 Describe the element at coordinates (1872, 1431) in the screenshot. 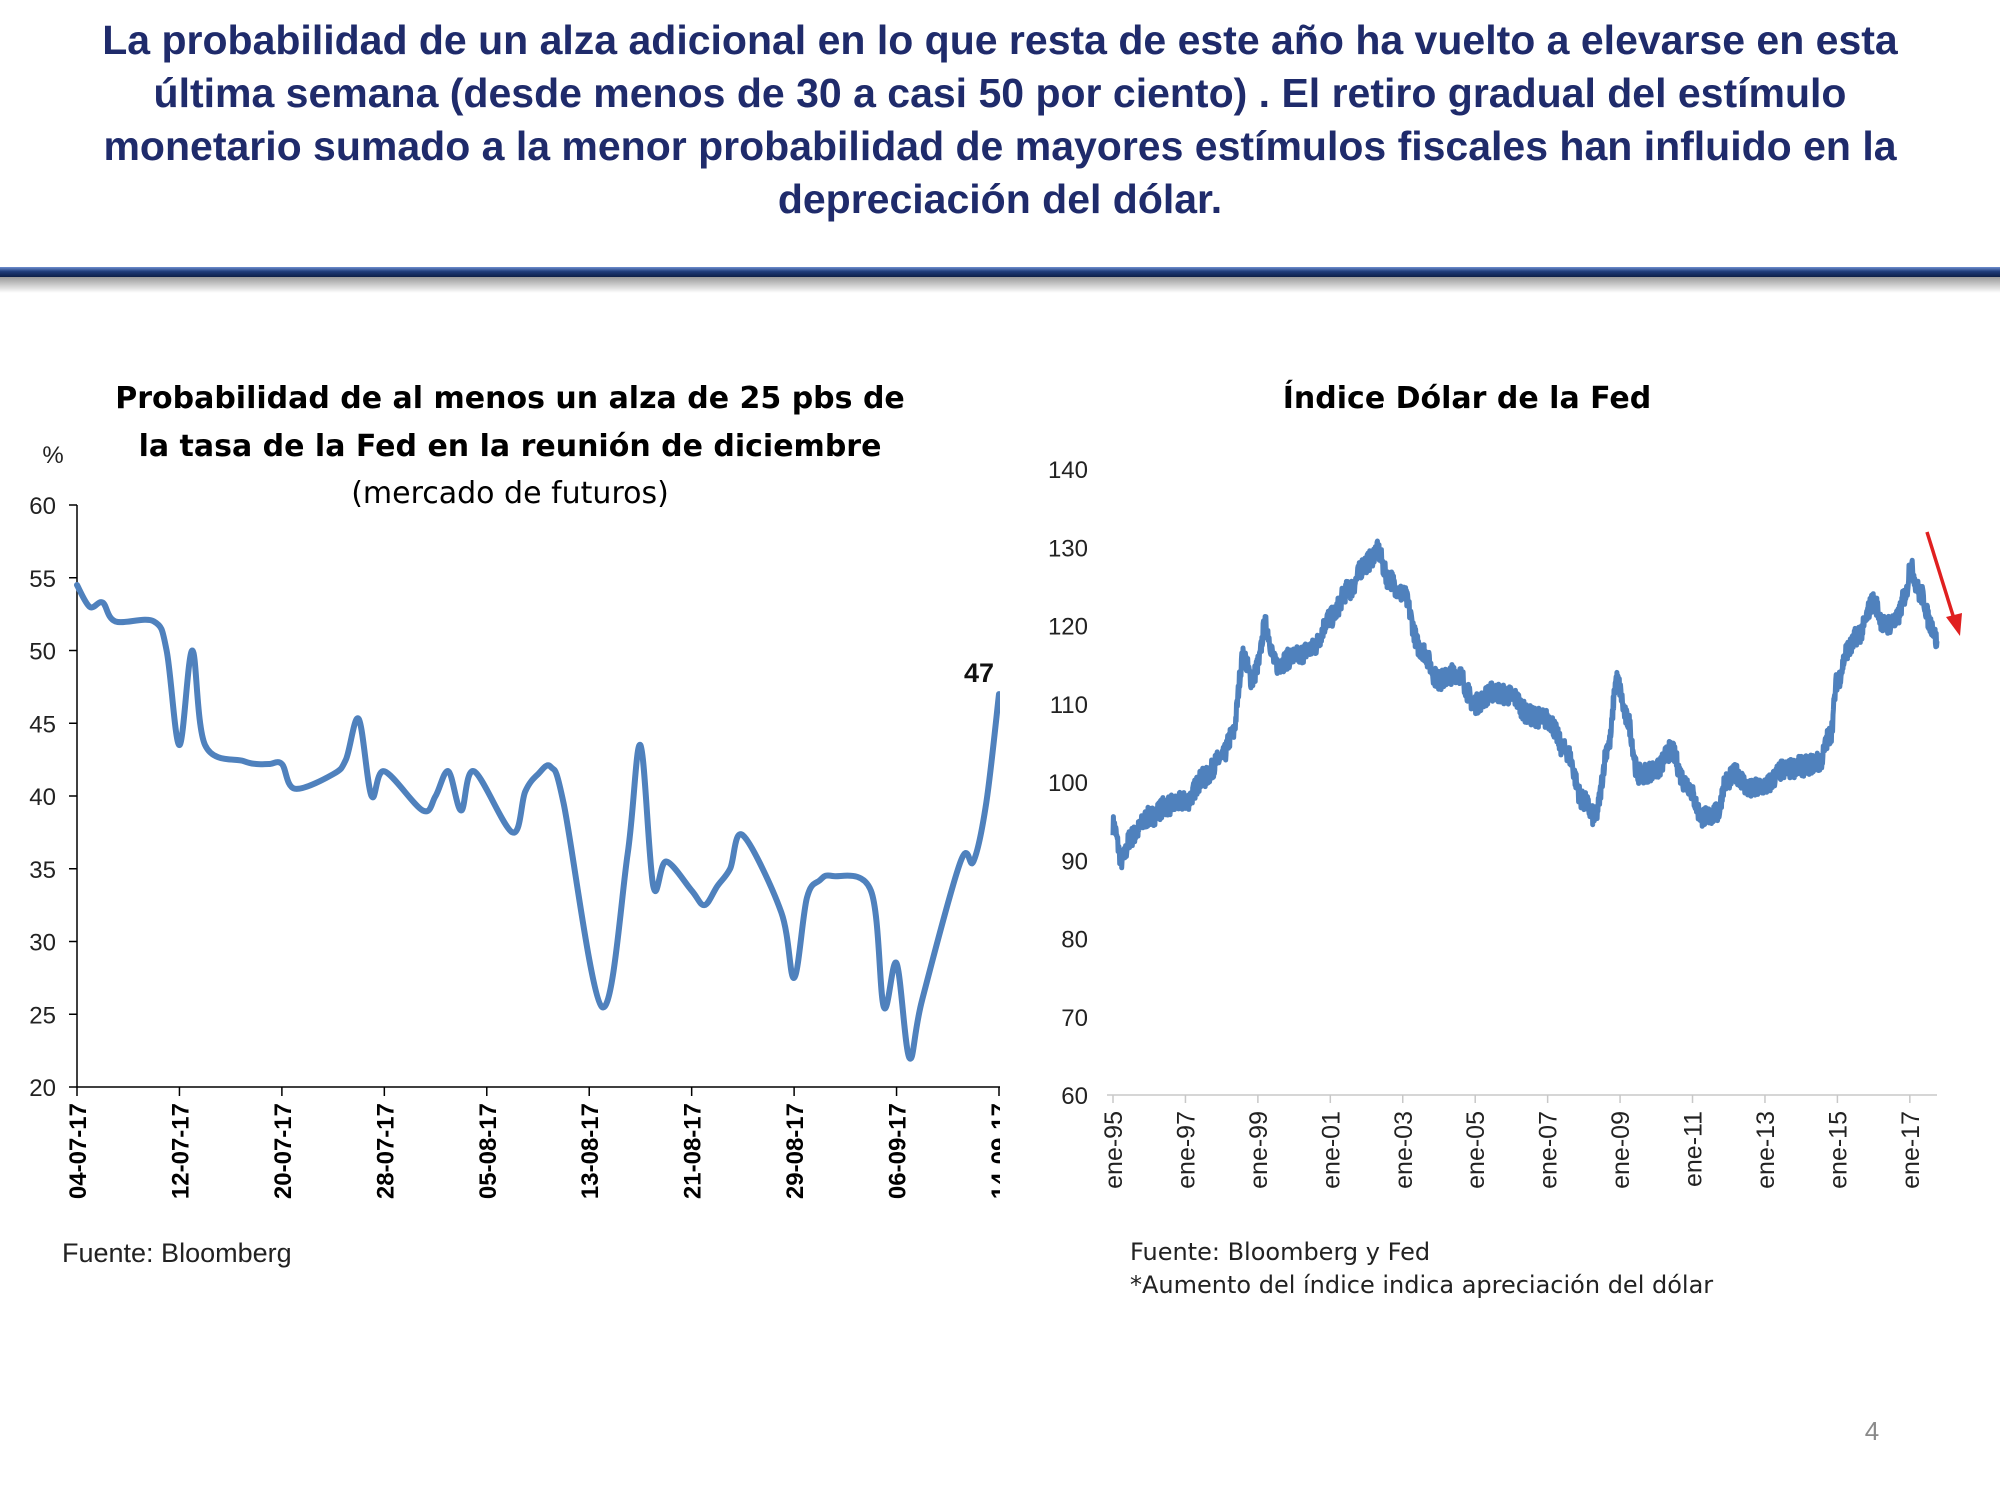

I see `page-number: 4` at that location.